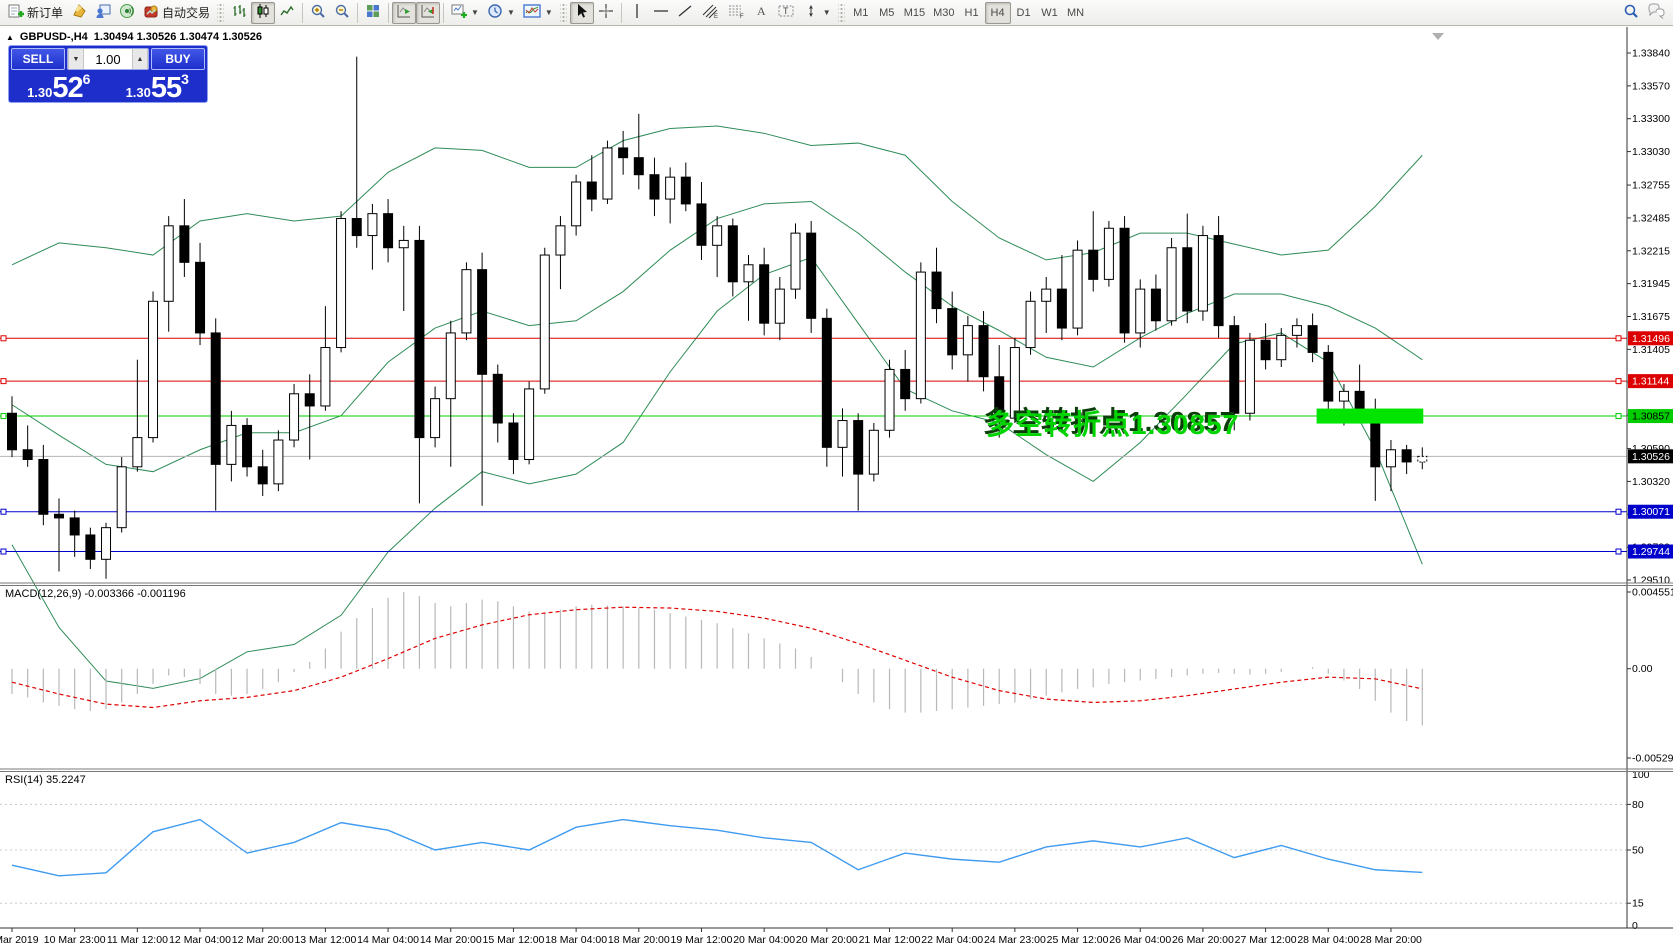 Image resolution: width=1673 pixels, height=950 pixels. I want to click on timeframe-h1-button: H1, so click(972, 13).